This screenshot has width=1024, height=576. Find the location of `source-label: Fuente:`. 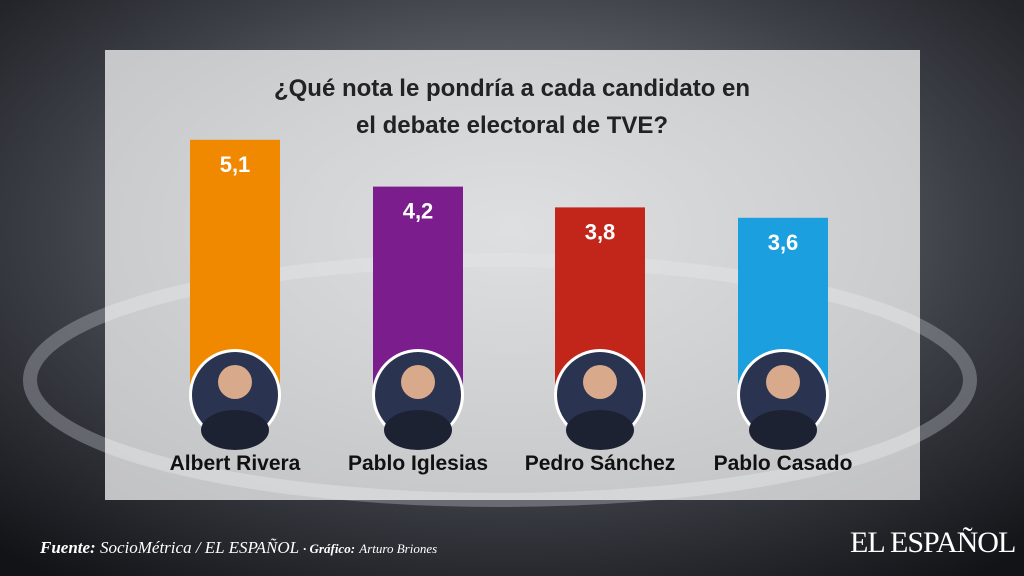

source-label: Fuente: is located at coordinates (68, 547).